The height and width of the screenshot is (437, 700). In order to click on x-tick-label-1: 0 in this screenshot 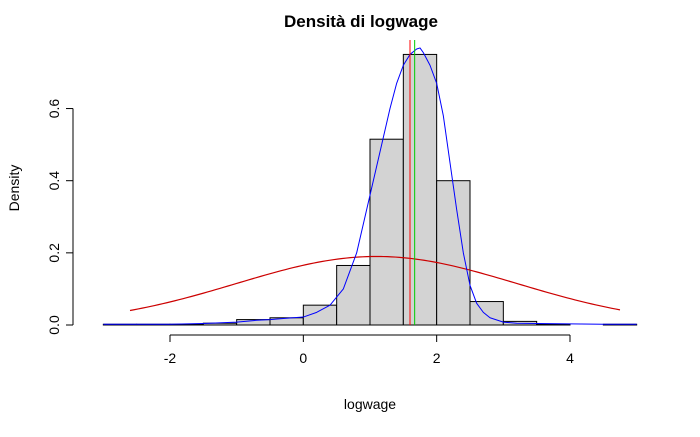, I will do `click(303, 358)`.